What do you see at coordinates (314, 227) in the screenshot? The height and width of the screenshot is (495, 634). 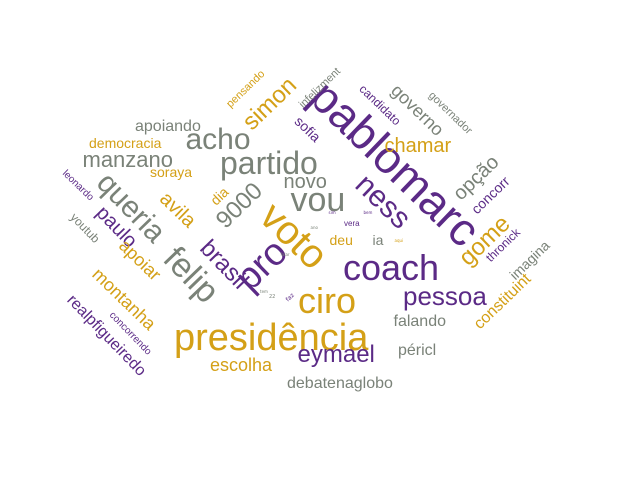 I see `word-ano: ano` at bounding box center [314, 227].